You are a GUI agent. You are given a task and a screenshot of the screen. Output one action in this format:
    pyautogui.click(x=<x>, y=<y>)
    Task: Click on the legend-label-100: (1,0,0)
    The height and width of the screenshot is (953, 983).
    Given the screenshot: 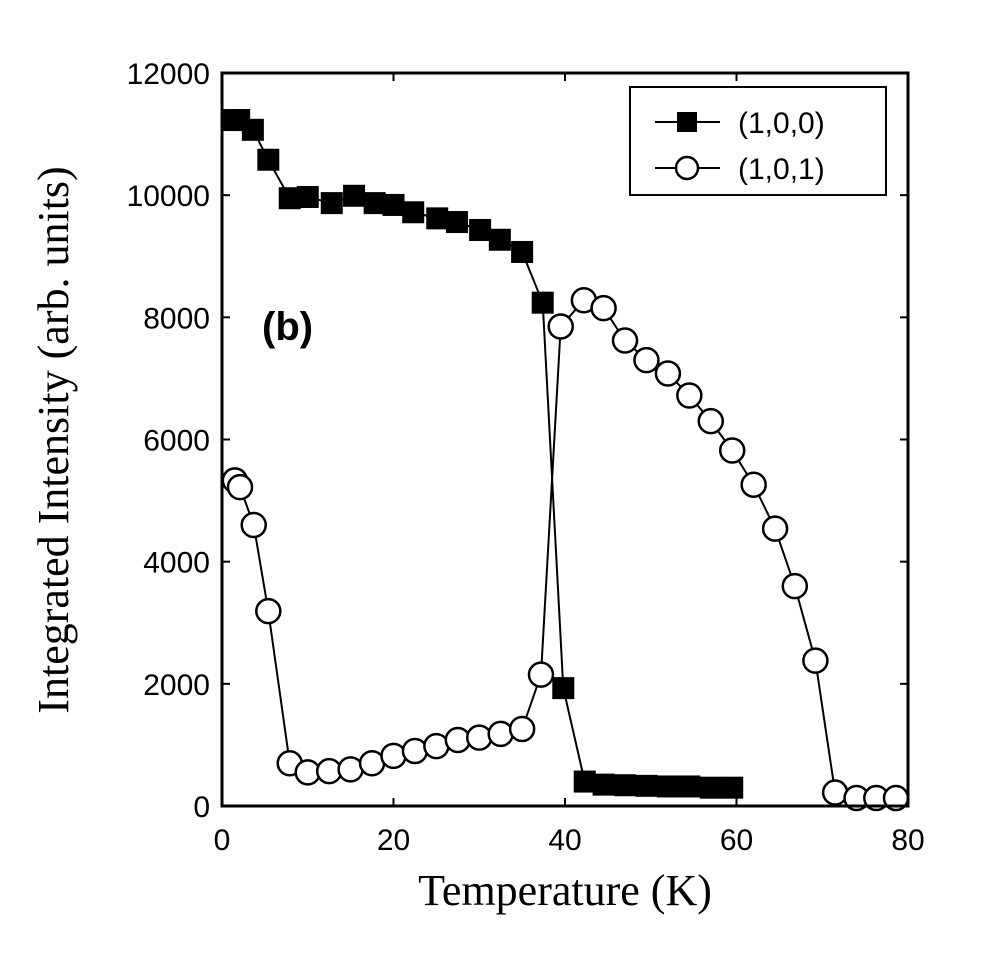 What is the action you would take?
    pyautogui.click(x=781, y=123)
    